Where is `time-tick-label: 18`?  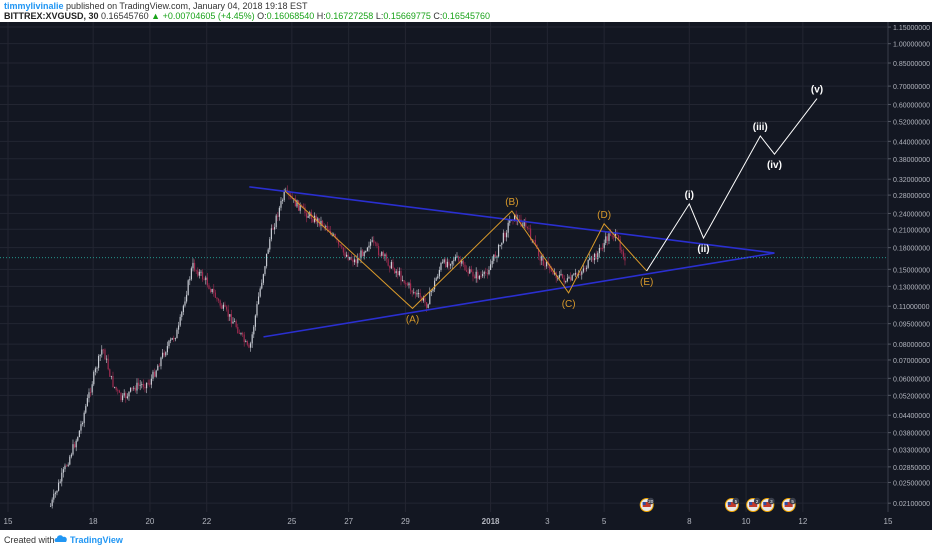
time-tick-label: 18 is located at coordinates (93, 521).